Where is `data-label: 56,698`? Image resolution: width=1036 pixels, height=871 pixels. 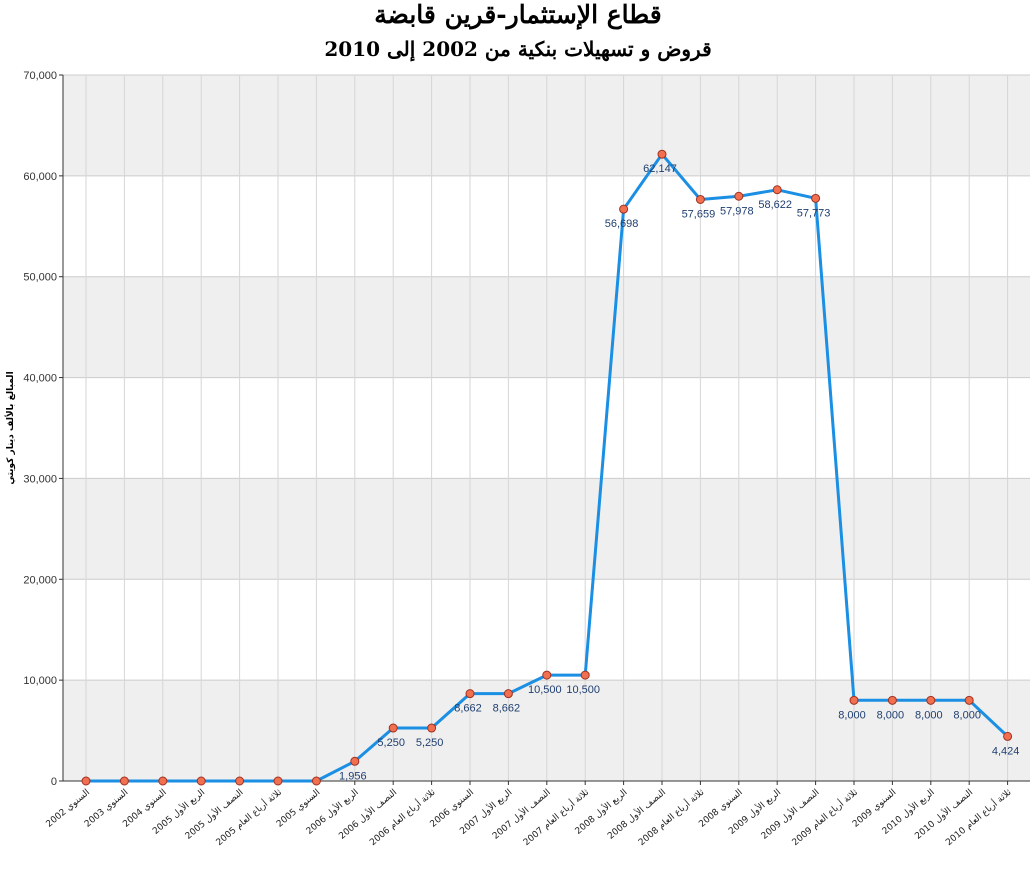 data-label: 56,698 is located at coordinates (622, 224).